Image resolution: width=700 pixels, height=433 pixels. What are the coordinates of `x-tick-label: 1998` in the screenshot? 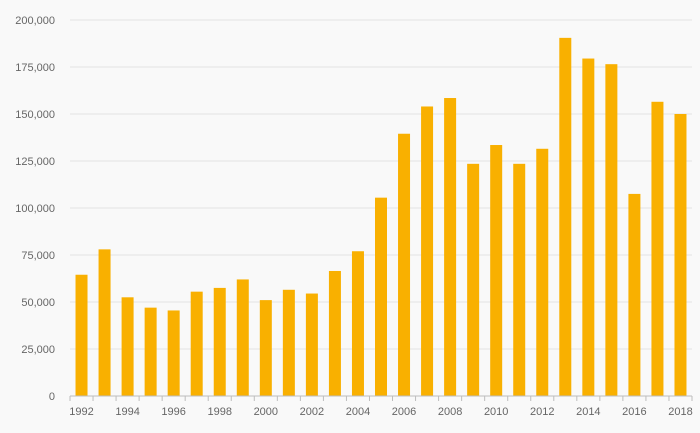 It's located at (219, 412).